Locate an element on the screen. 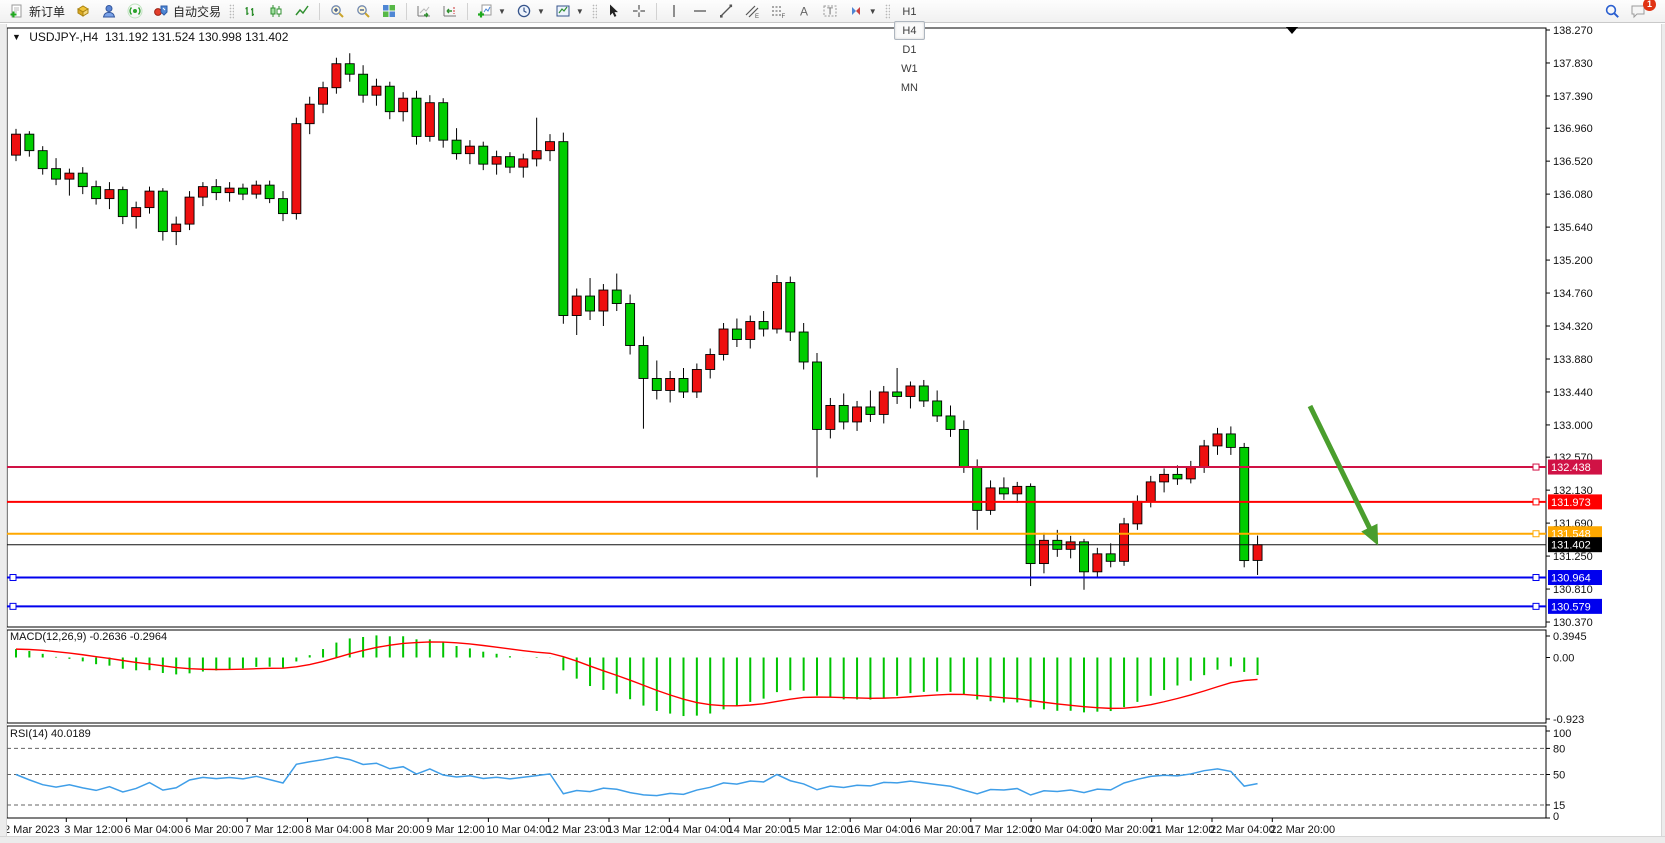 This screenshot has width=1665, height=843. crosshair-tool-button is located at coordinates (639, 11).